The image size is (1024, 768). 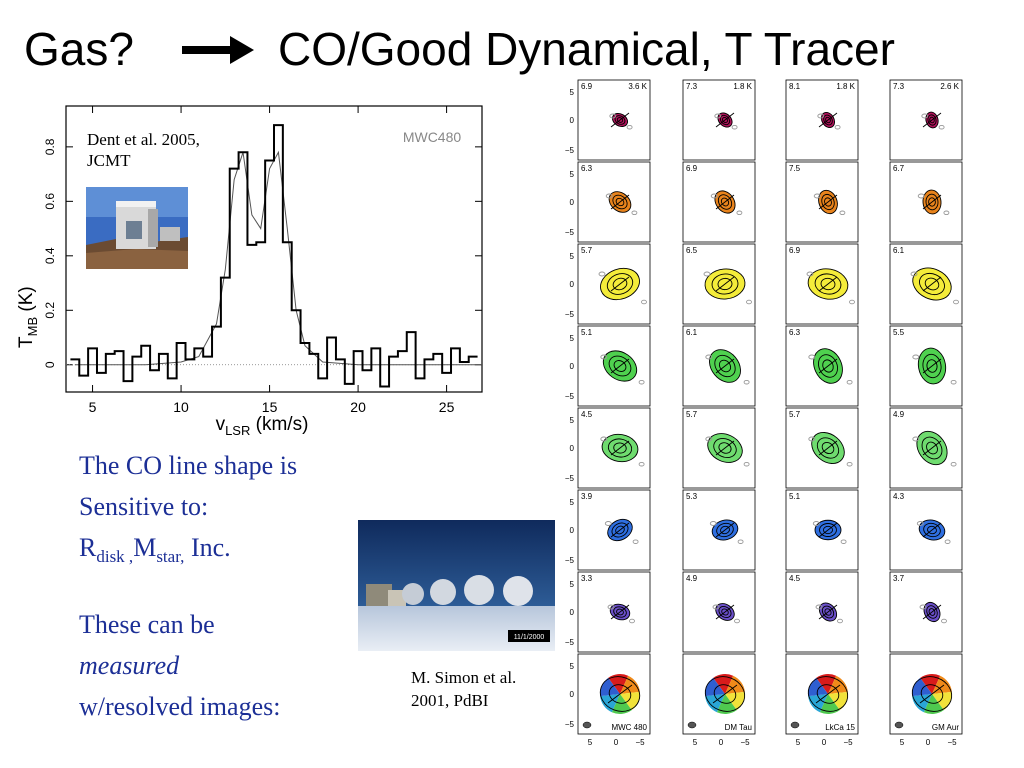 What do you see at coordinates (629, 727) in the screenshot?
I see `source-name-label: MWC 480` at bounding box center [629, 727].